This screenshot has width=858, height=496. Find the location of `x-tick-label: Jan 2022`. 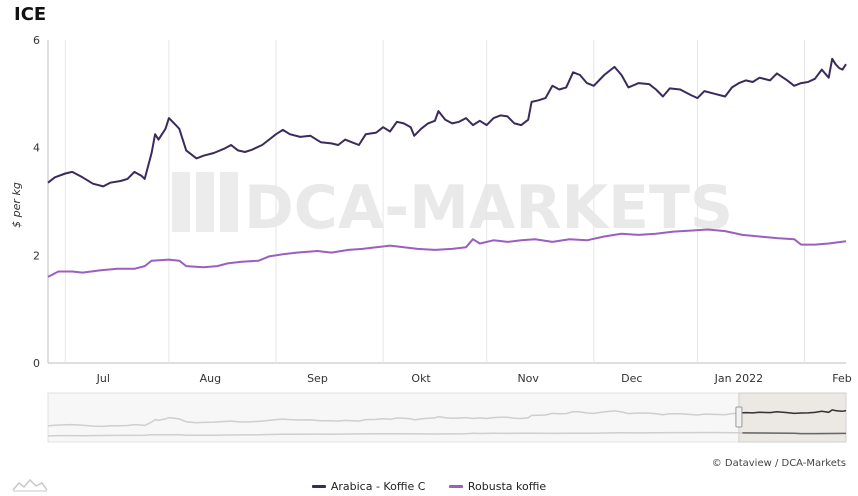

x-tick-label: Jan 2022 is located at coordinates (738, 378).